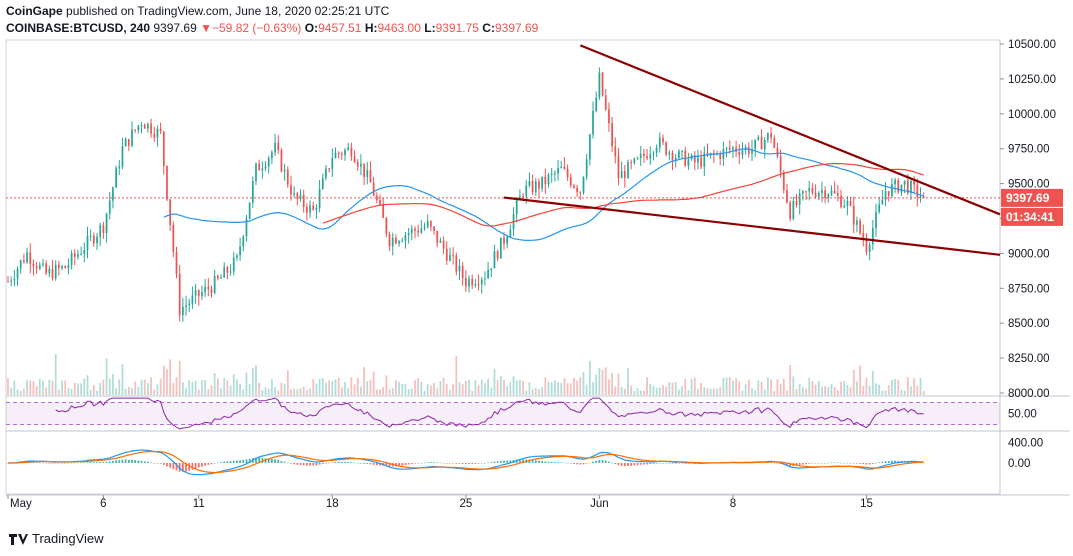 The width and height of the screenshot is (1073, 556). I want to click on trendline-lower, so click(752, 226).